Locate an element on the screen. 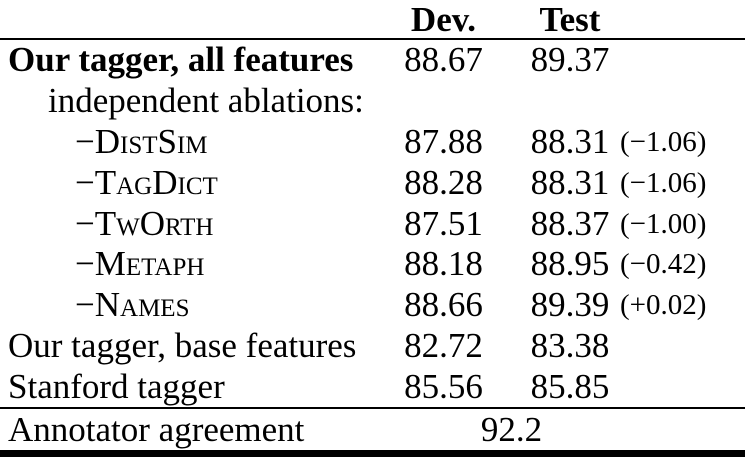  table-row: Stanford tagger 85.56 85.85 is located at coordinates (372, 386).